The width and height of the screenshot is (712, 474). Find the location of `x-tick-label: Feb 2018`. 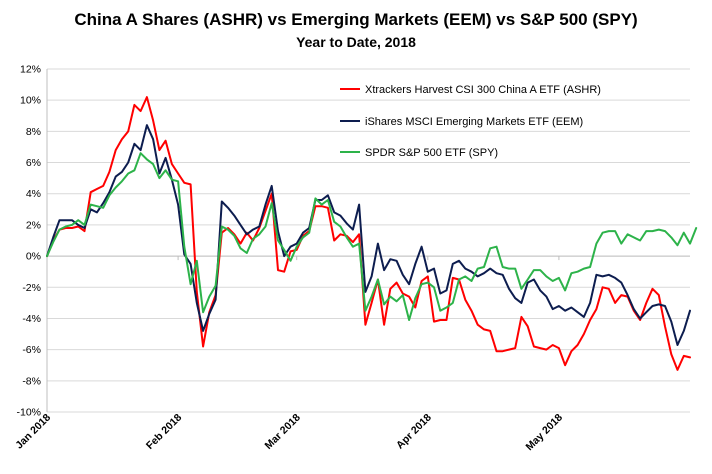

x-tick-label: Feb 2018 is located at coordinates (164, 432).